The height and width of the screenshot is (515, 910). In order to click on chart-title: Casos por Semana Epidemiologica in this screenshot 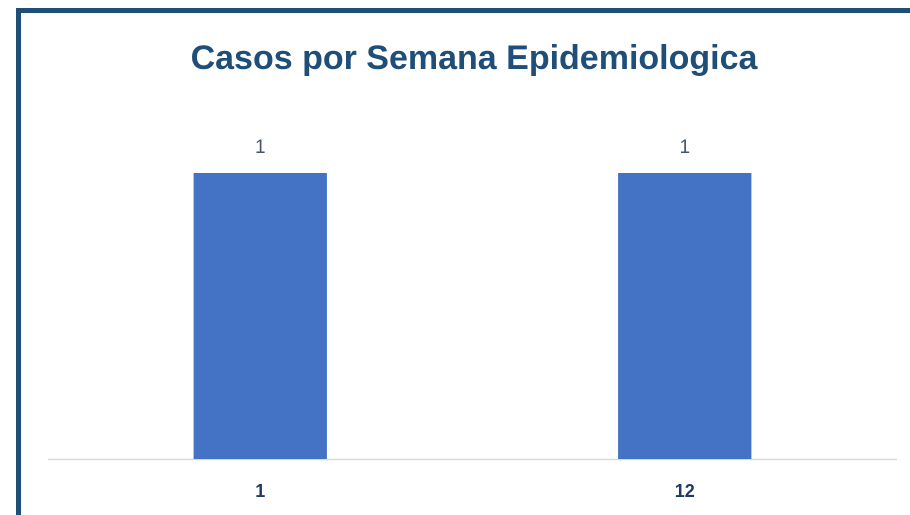, I will do `click(475, 58)`.